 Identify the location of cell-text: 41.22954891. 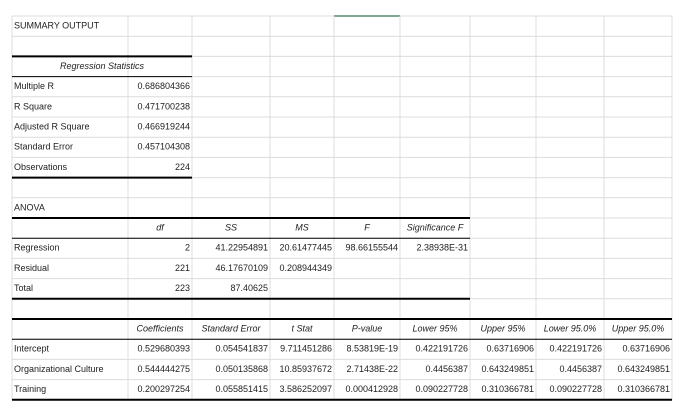
(241, 248).